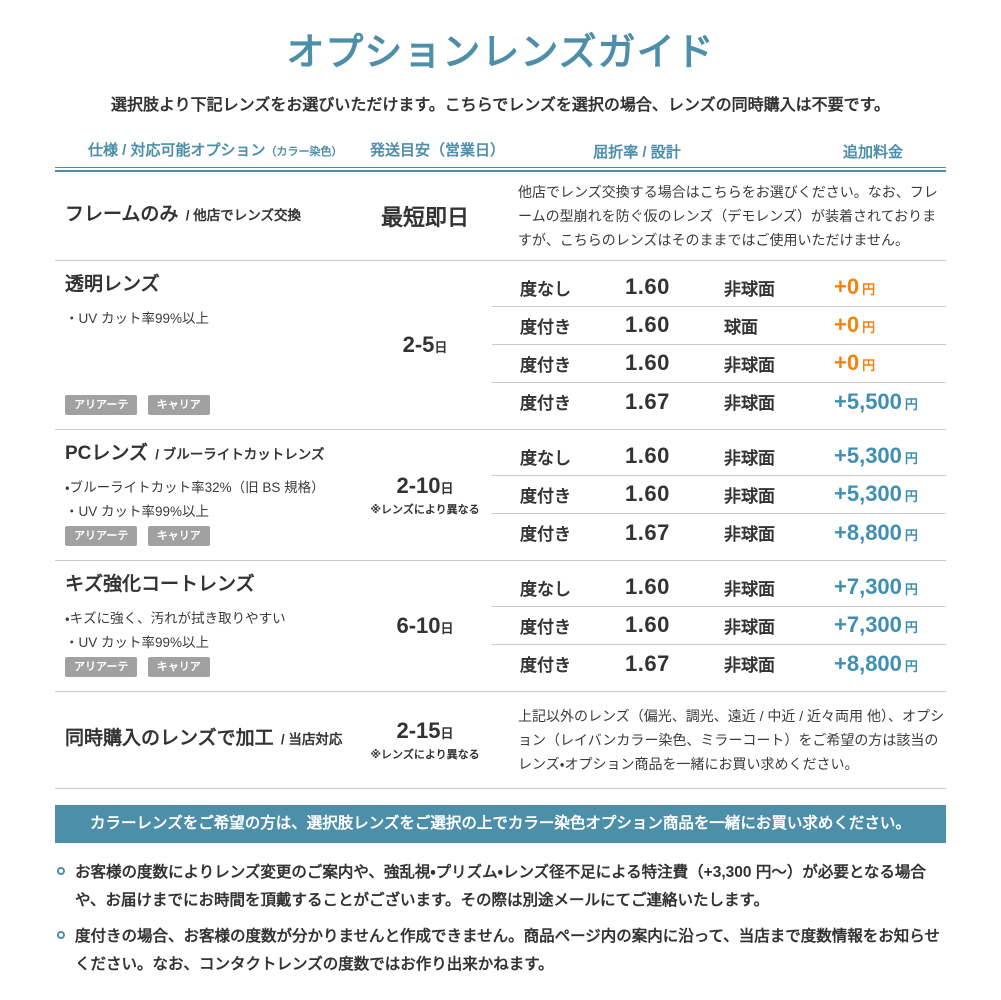 Image resolution: width=1001 pixels, height=1000 pixels. I want to click on option-price: +5,300 円, so click(890, 456).